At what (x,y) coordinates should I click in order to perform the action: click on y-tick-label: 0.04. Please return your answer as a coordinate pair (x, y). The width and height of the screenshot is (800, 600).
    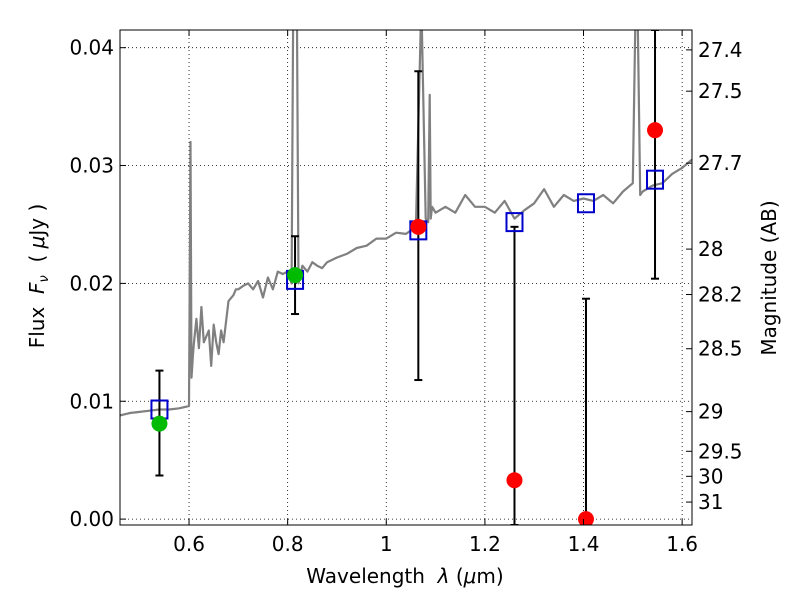
    Looking at the image, I should click on (91, 48).